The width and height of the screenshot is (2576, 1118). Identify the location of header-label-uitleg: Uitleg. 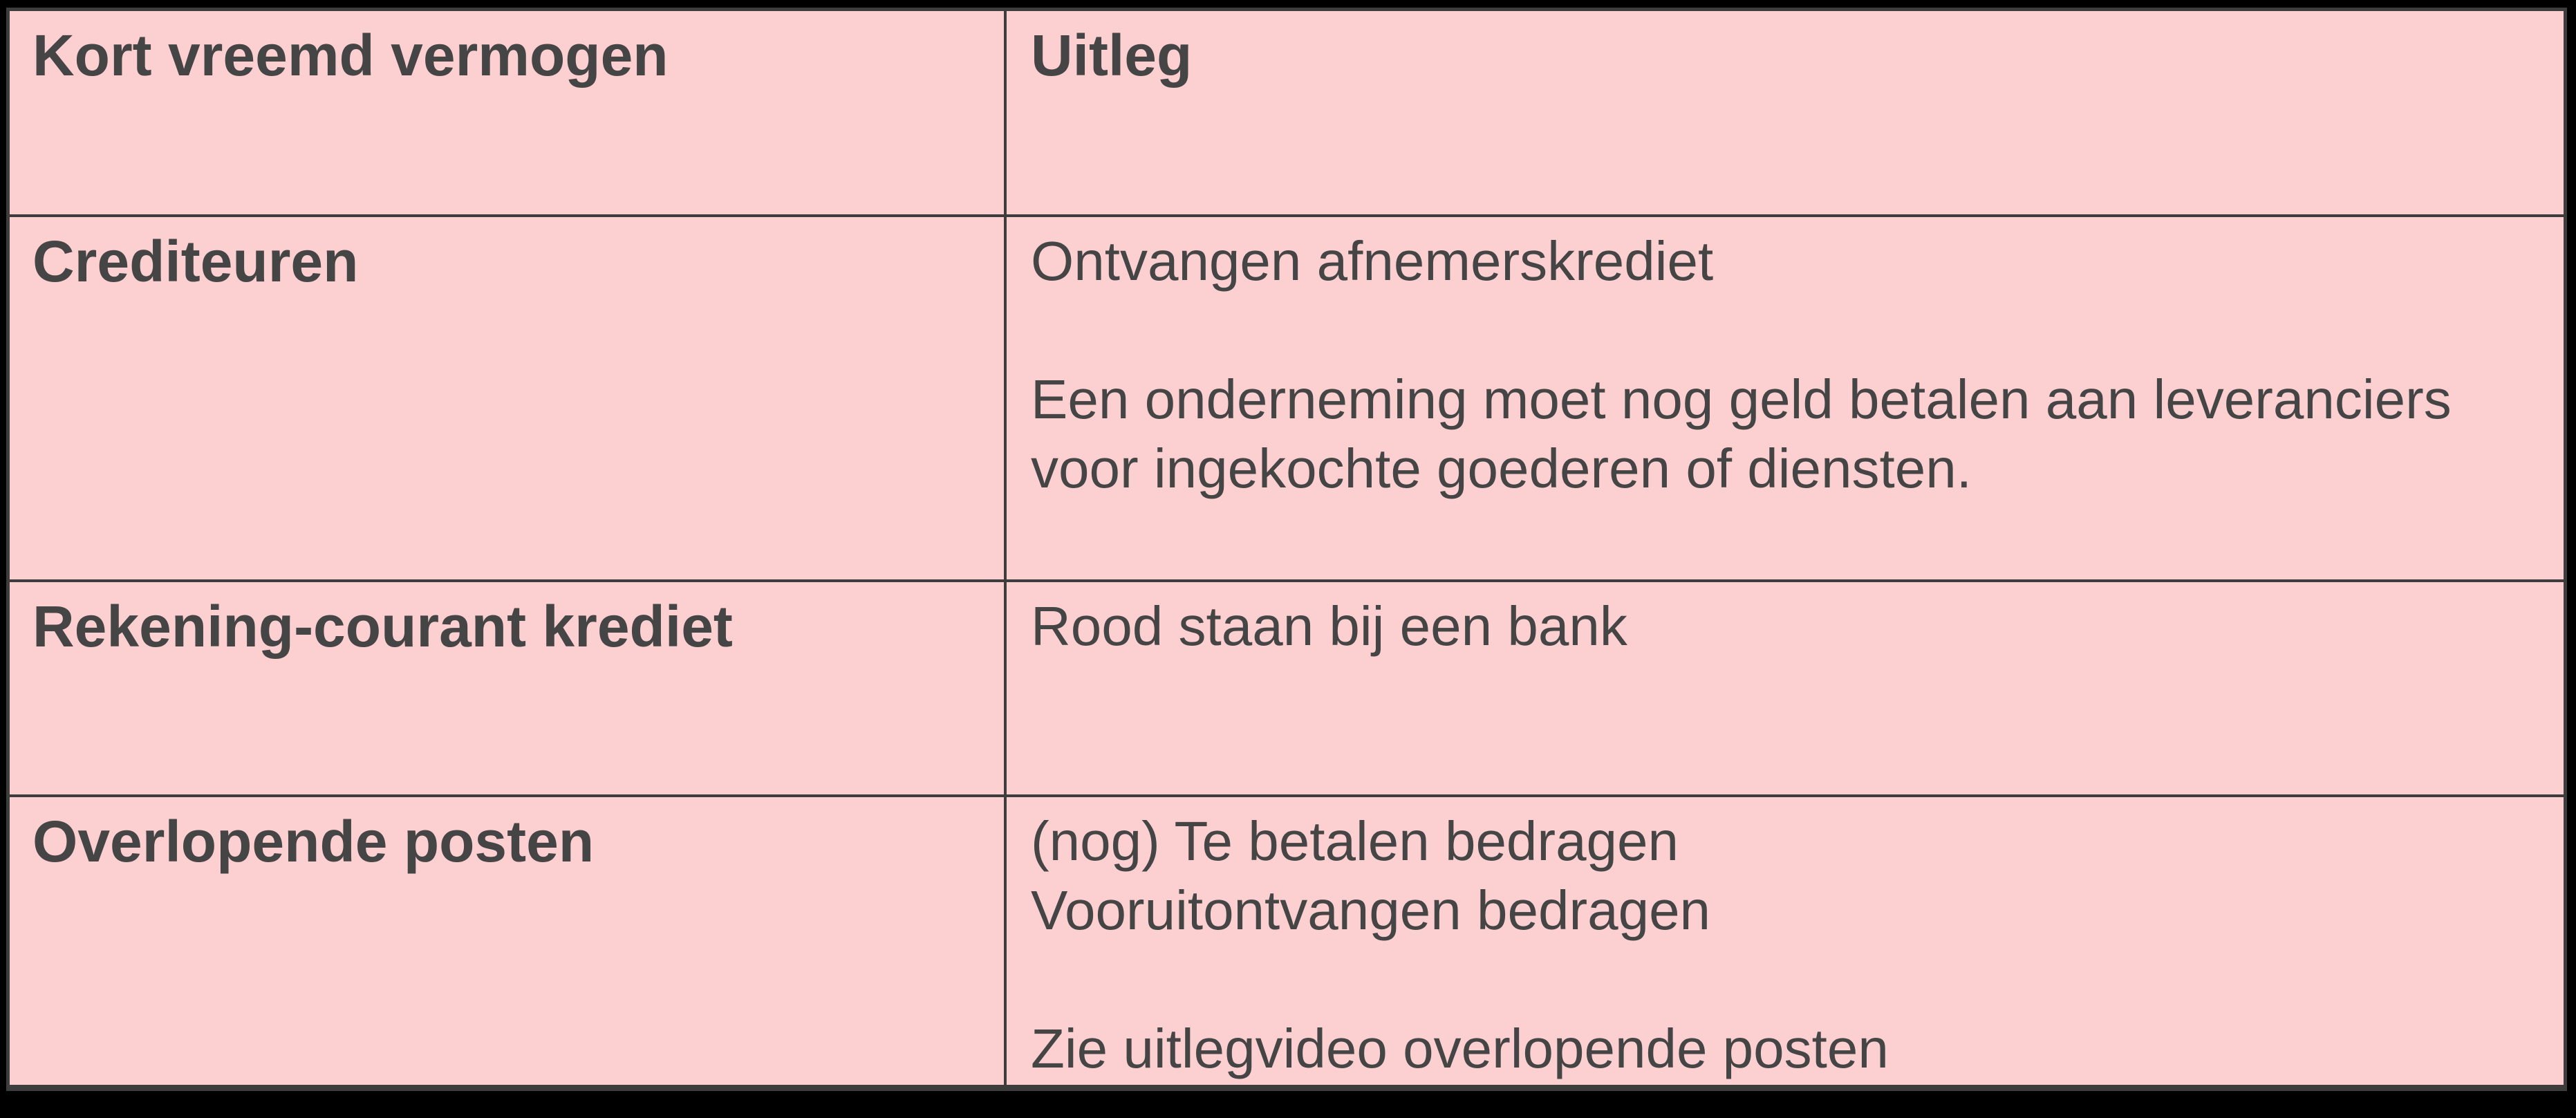
(1112, 55).